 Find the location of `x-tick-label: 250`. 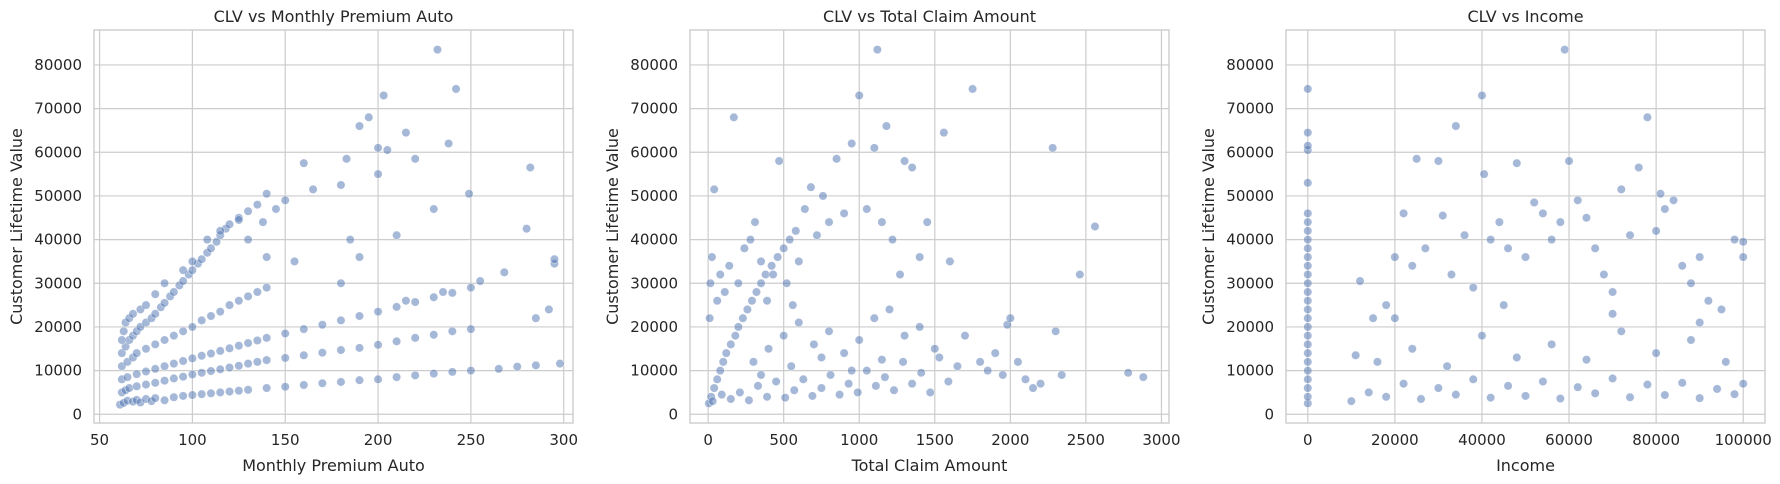

x-tick-label: 250 is located at coordinates (471, 440).